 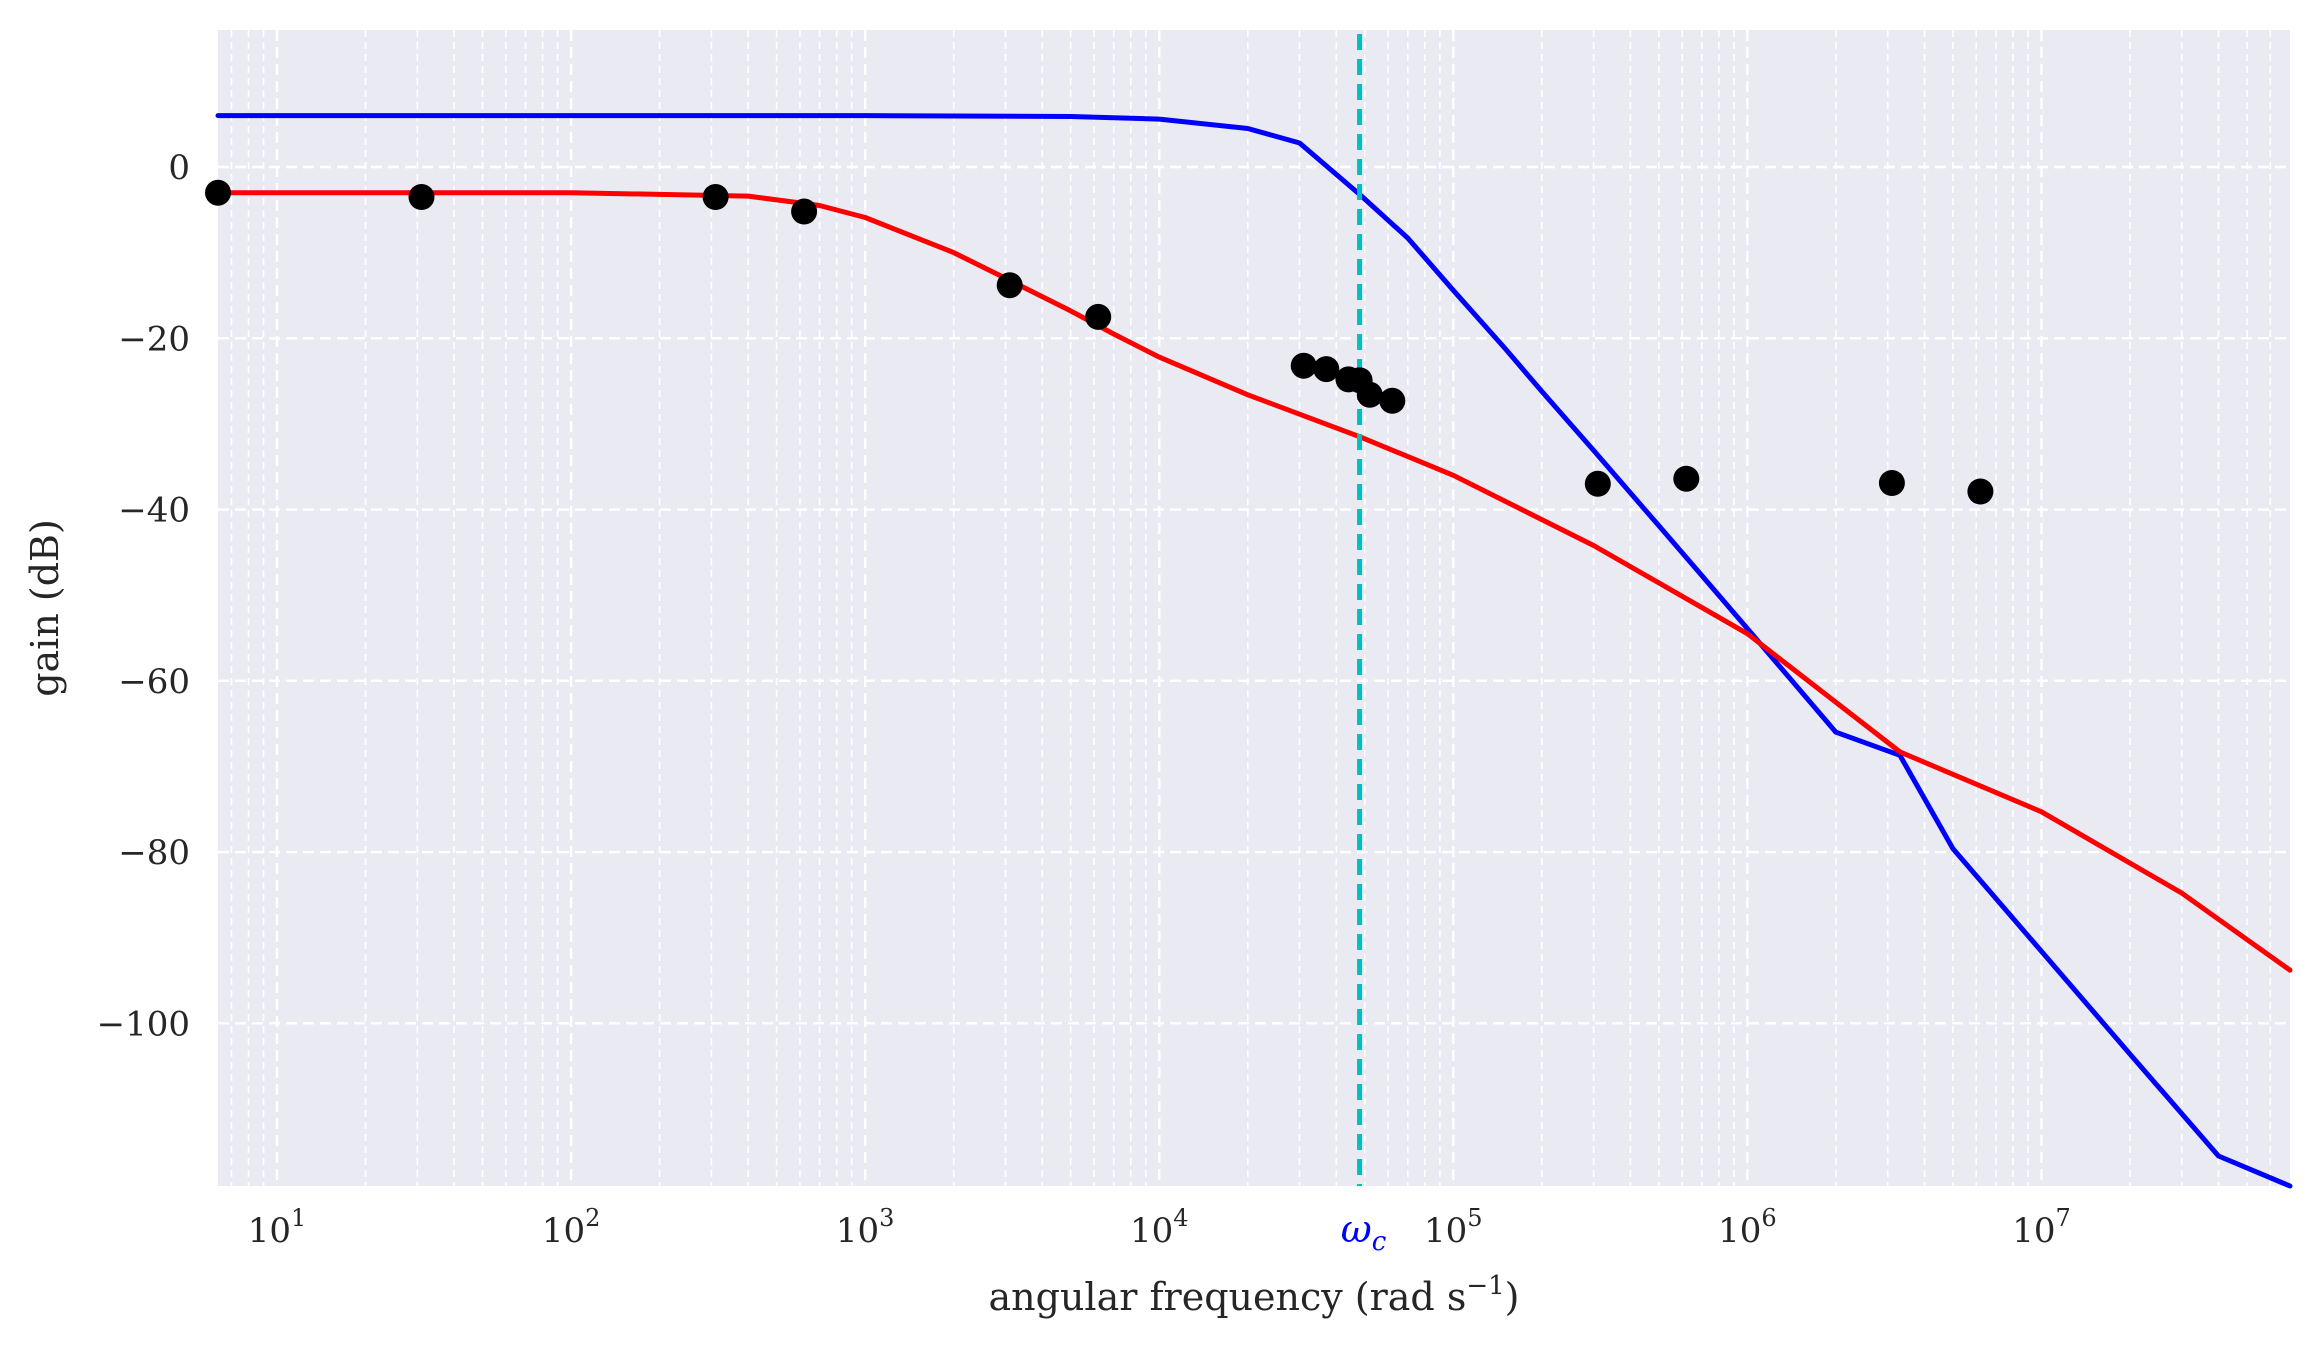 I want to click on x-tick-label: 10³, so click(x=865, y=1227).